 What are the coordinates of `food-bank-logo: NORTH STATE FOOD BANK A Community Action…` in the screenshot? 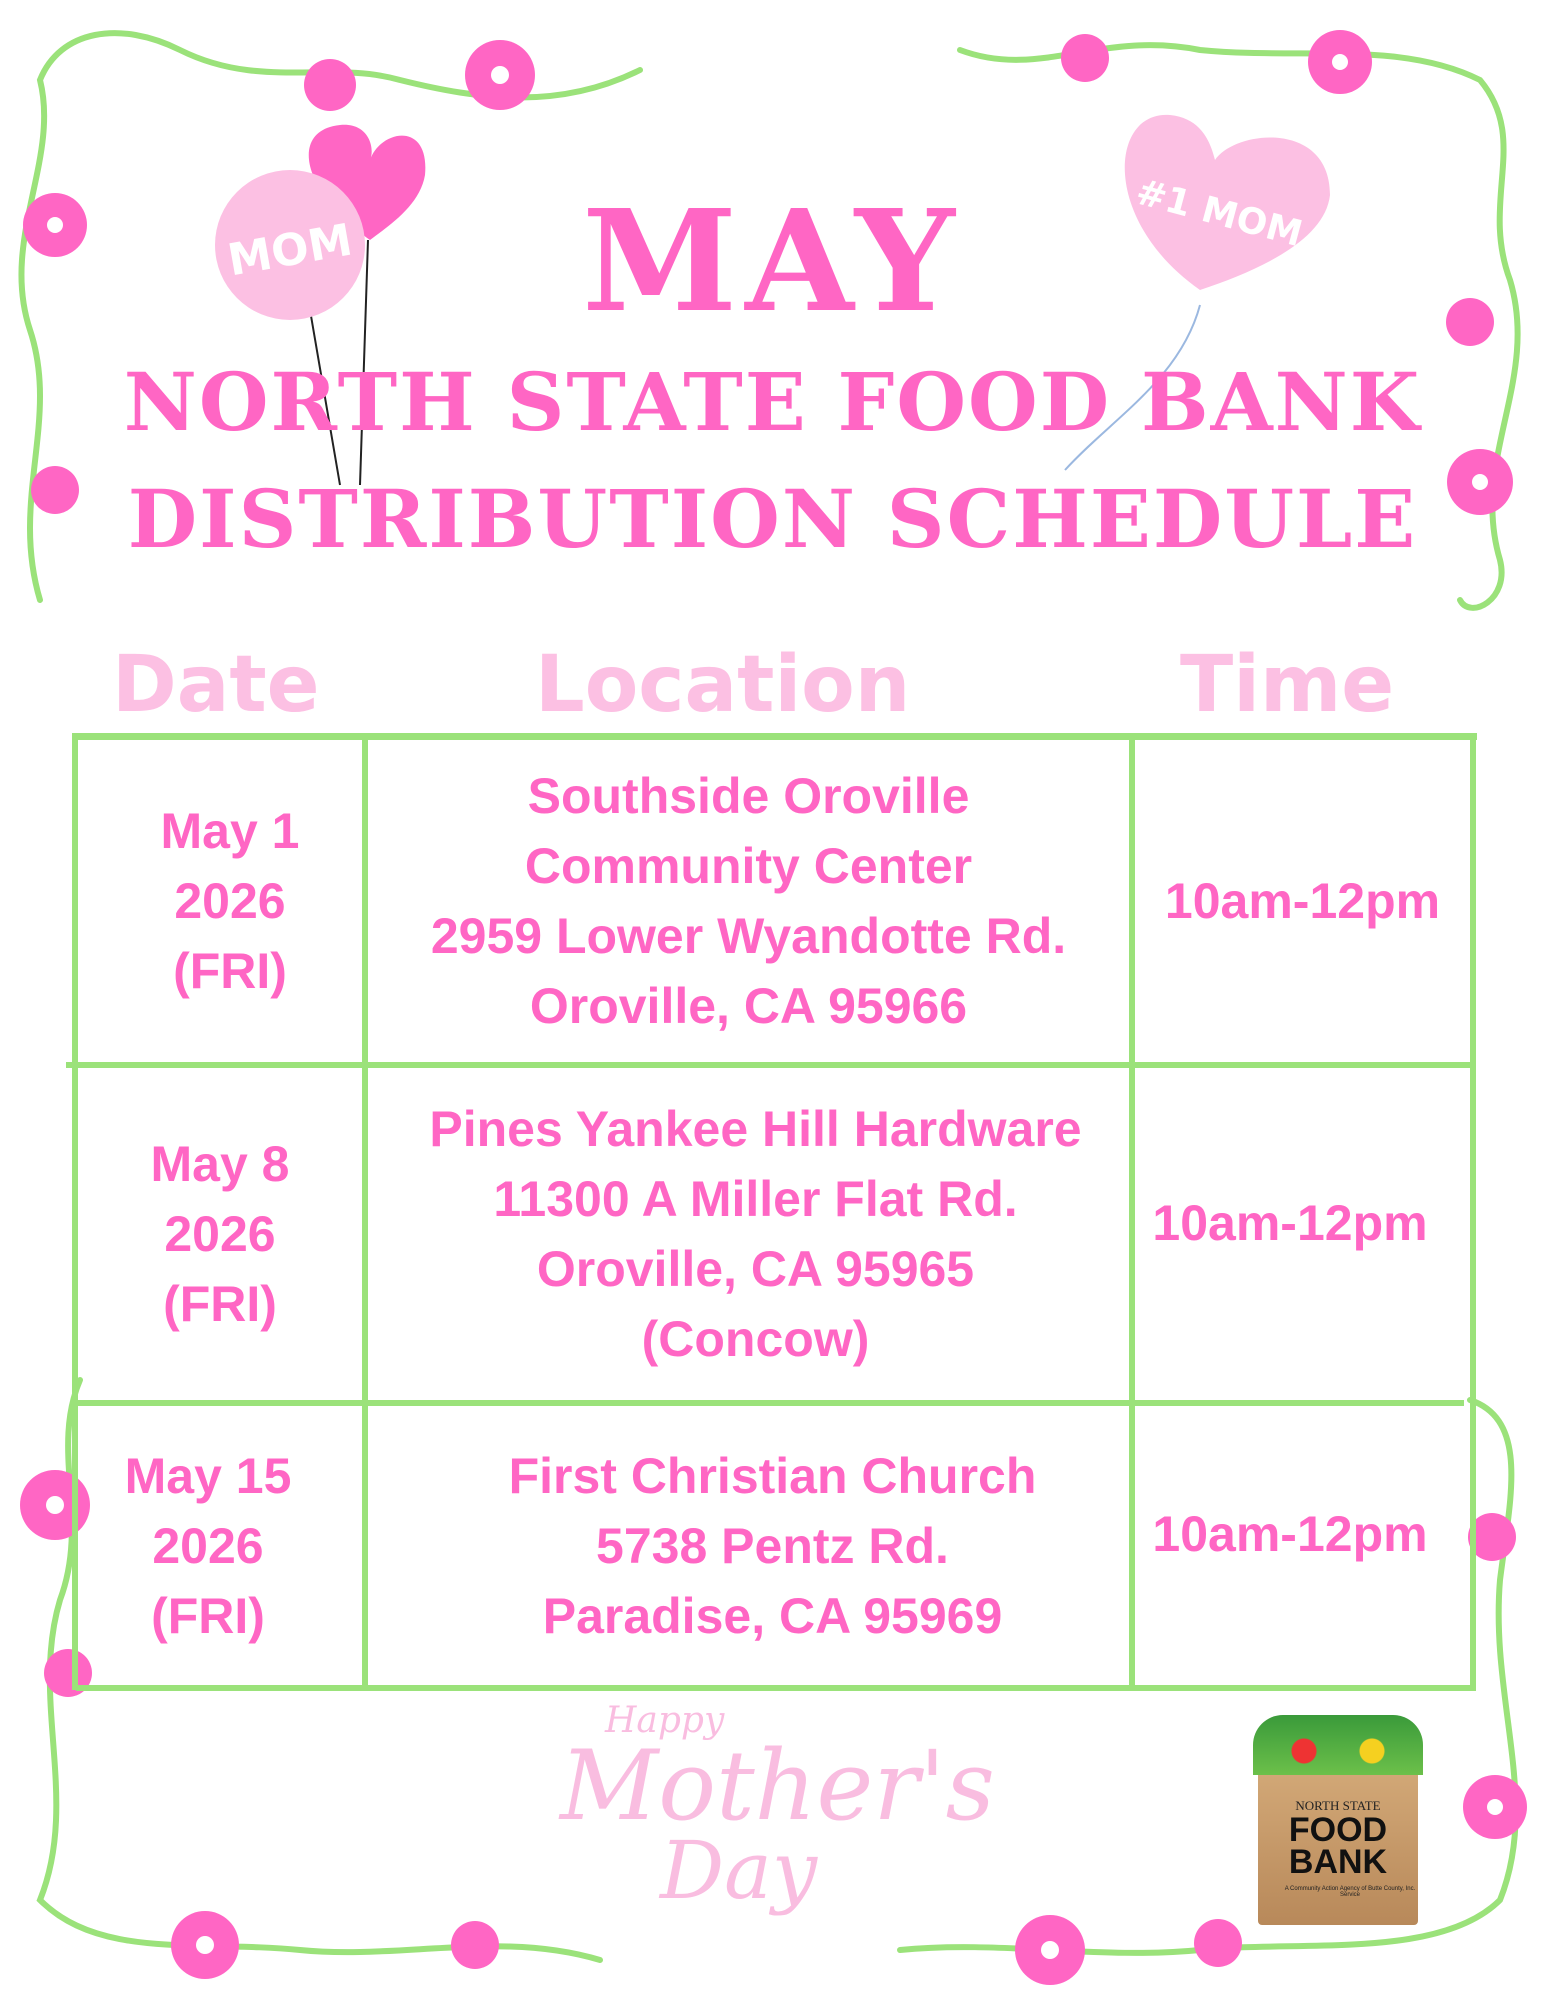 It's located at (1338, 1820).